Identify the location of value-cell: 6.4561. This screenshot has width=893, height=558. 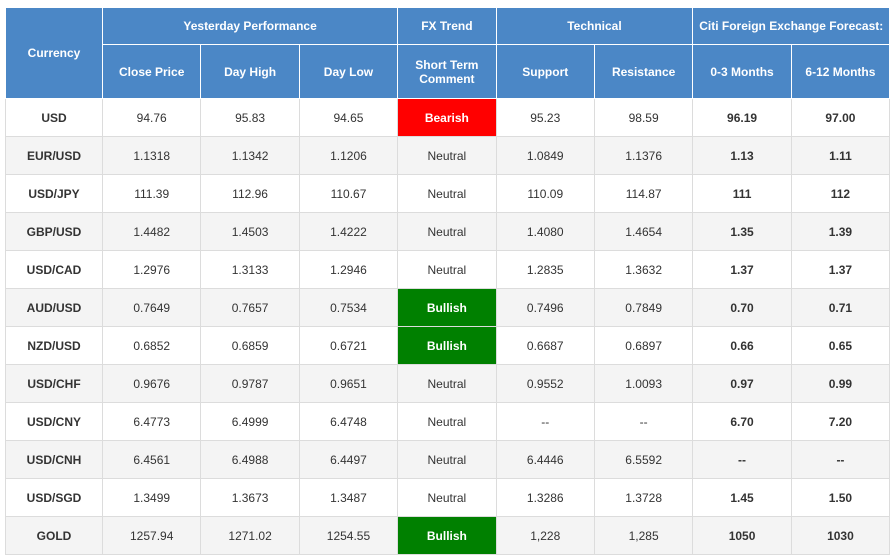
(151, 459).